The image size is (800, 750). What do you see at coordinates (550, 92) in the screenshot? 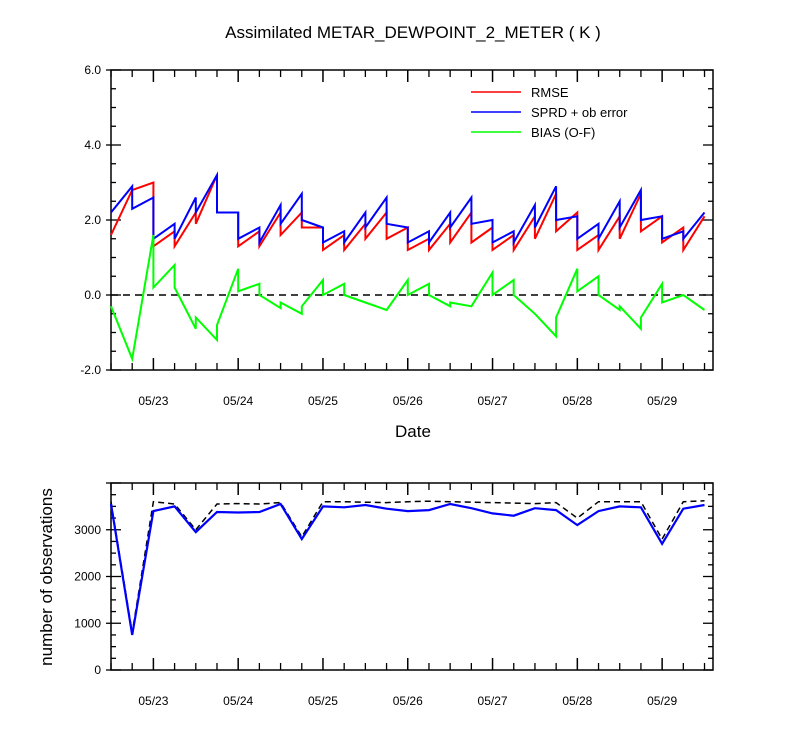
I see `legend-entry-rmse-label: RMSE` at bounding box center [550, 92].